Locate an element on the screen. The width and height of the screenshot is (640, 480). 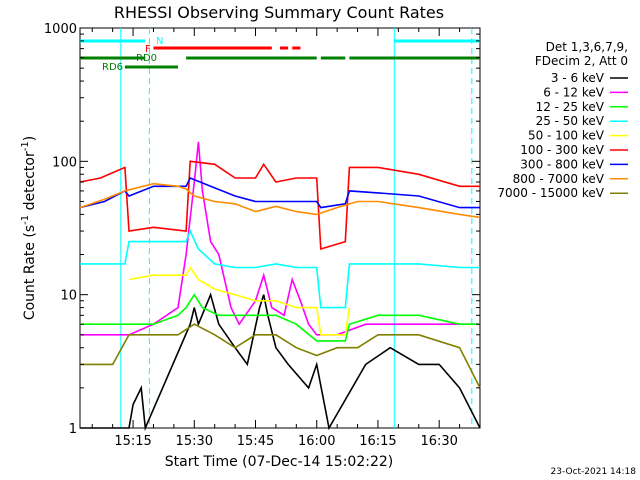
legend-label-6: 300 - 800 keV is located at coordinates (562, 164).